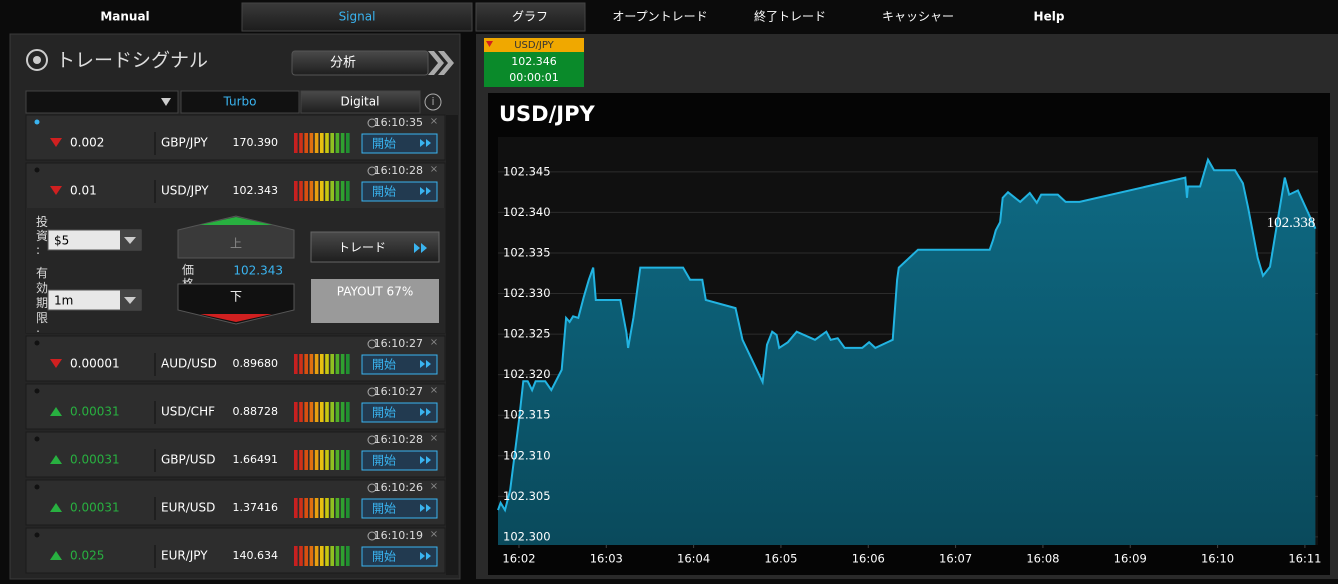  I want to click on y-tick-label: 102.305, so click(527, 496).